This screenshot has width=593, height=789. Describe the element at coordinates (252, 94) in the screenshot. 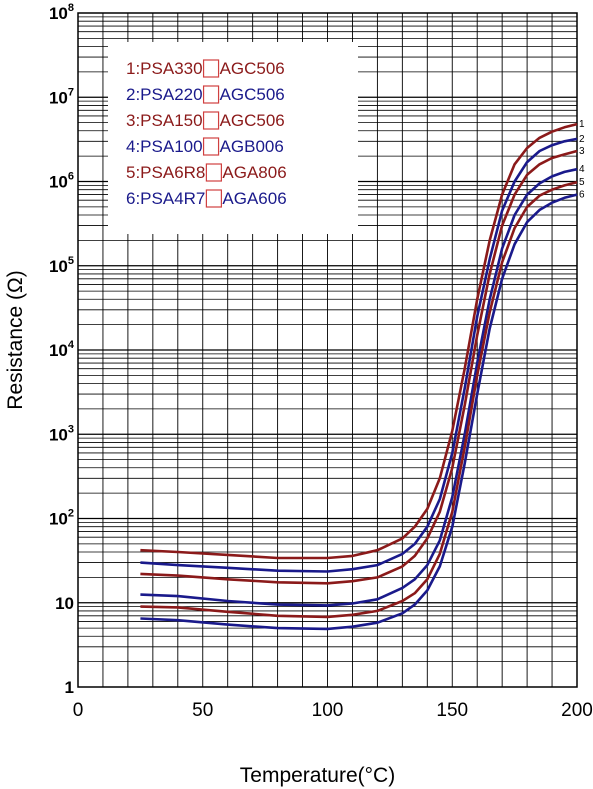

I see `legend-entry-2-suffix: AGC506` at that location.